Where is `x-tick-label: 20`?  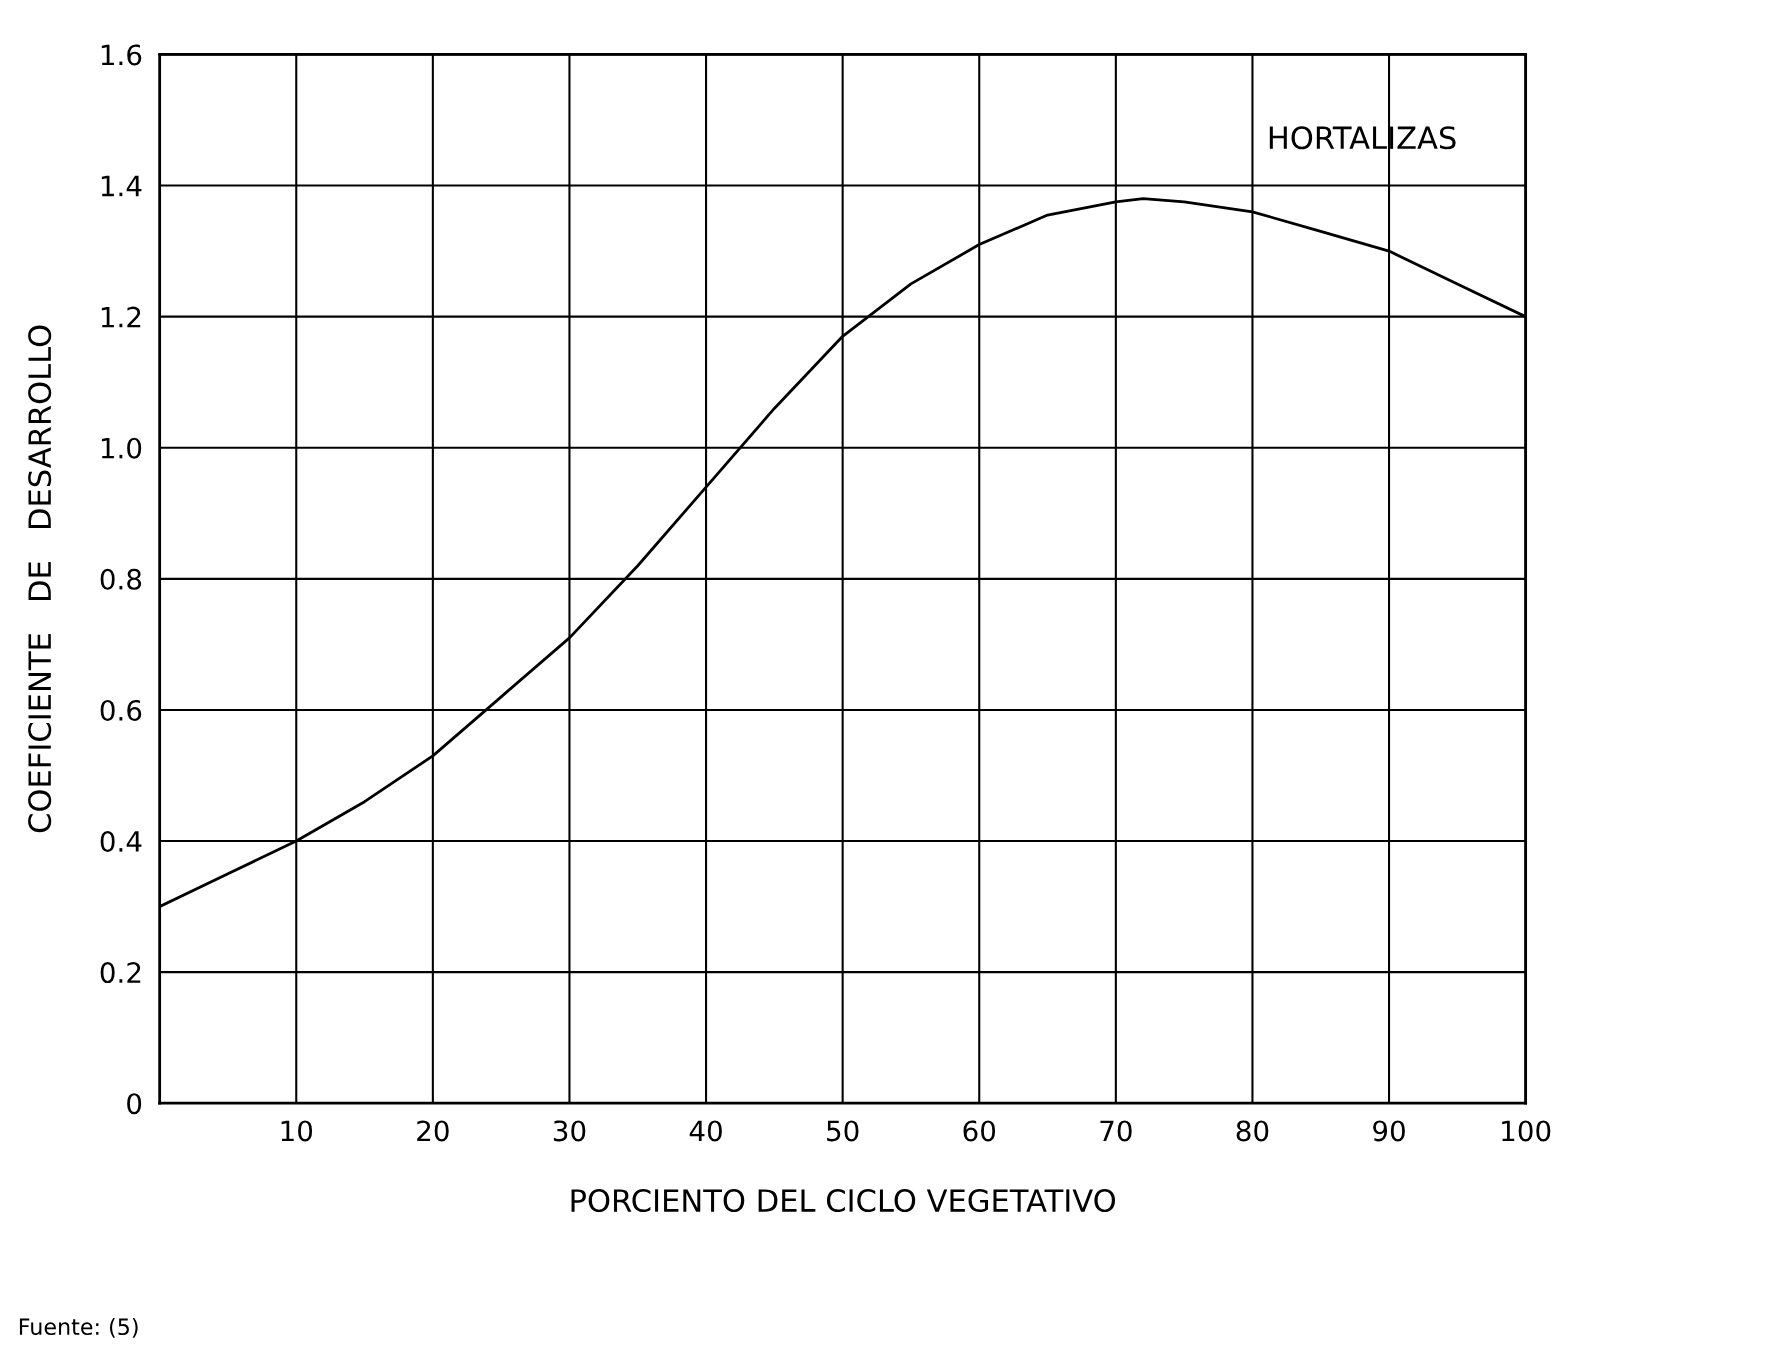
x-tick-label: 20 is located at coordinates (433, 1131).